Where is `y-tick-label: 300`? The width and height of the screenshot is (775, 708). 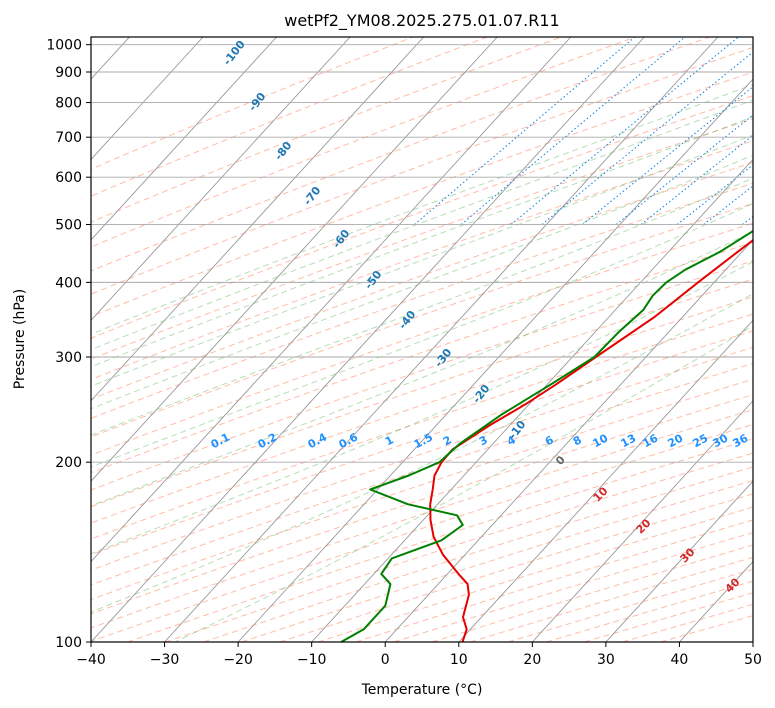 y-tick-label: 300 is located at coordinates (68, 358).